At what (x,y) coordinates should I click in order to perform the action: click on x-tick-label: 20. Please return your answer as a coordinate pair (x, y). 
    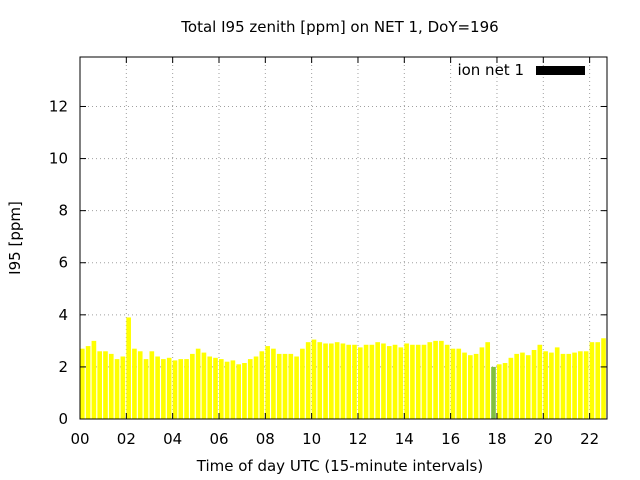
    Looking at the image, I should click on (543, 439).